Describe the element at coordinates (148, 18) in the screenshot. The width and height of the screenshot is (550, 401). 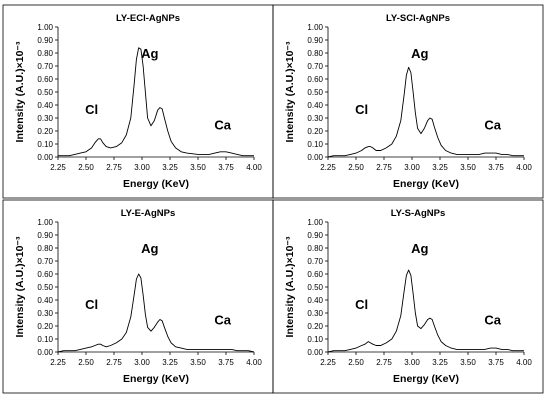
I see `panel-title: LY-ECl-AgNPs` at that location.